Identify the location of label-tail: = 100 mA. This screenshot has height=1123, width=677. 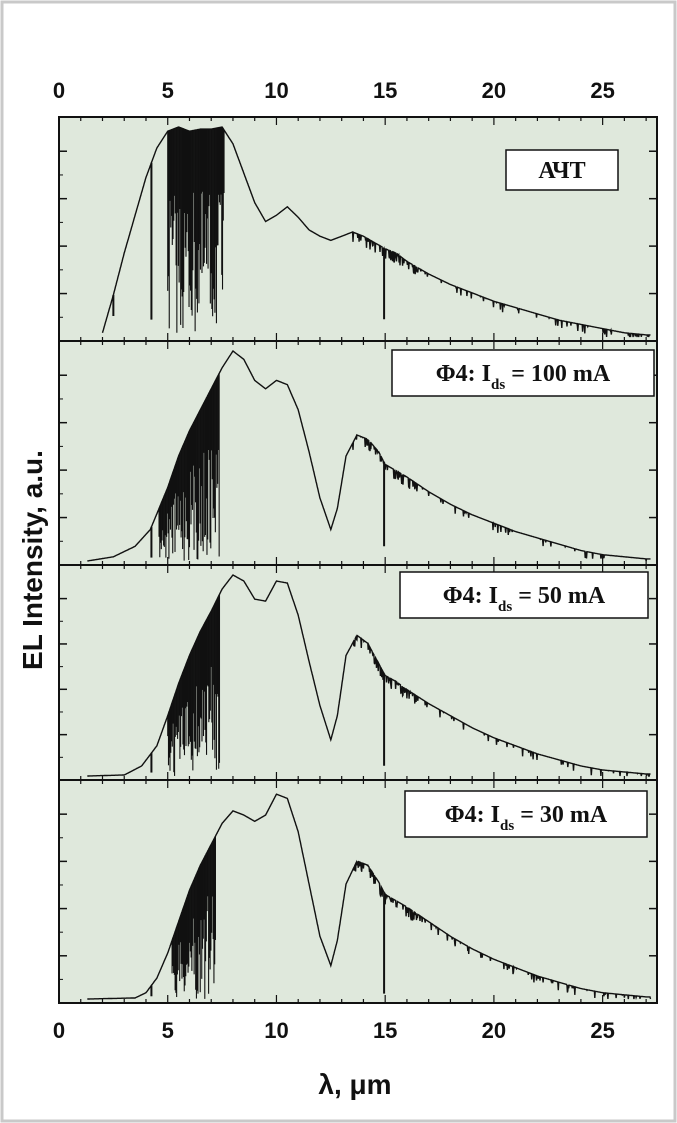
(558, 374).